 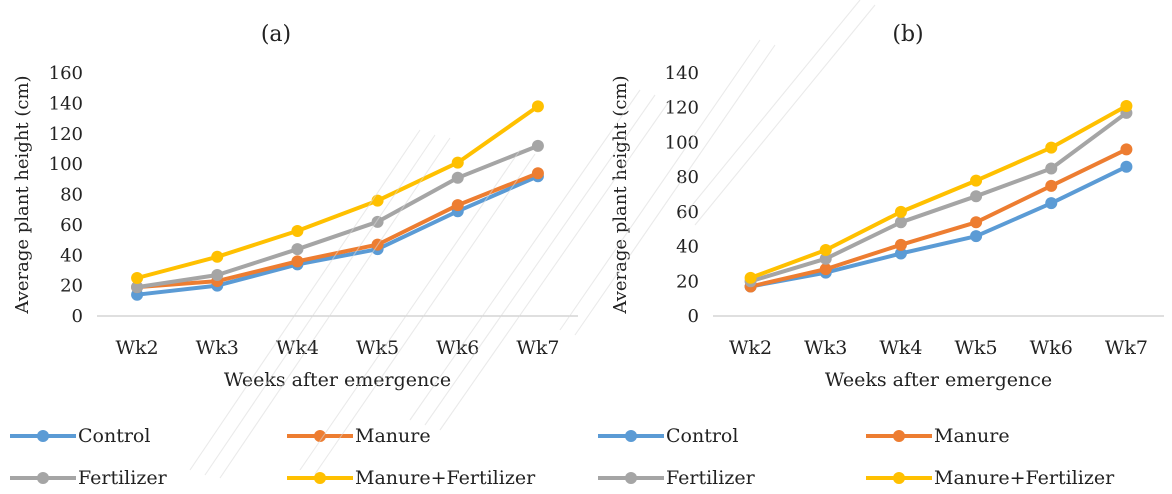 I want to click on chart-0-series-line, so click(x=337, y=230).